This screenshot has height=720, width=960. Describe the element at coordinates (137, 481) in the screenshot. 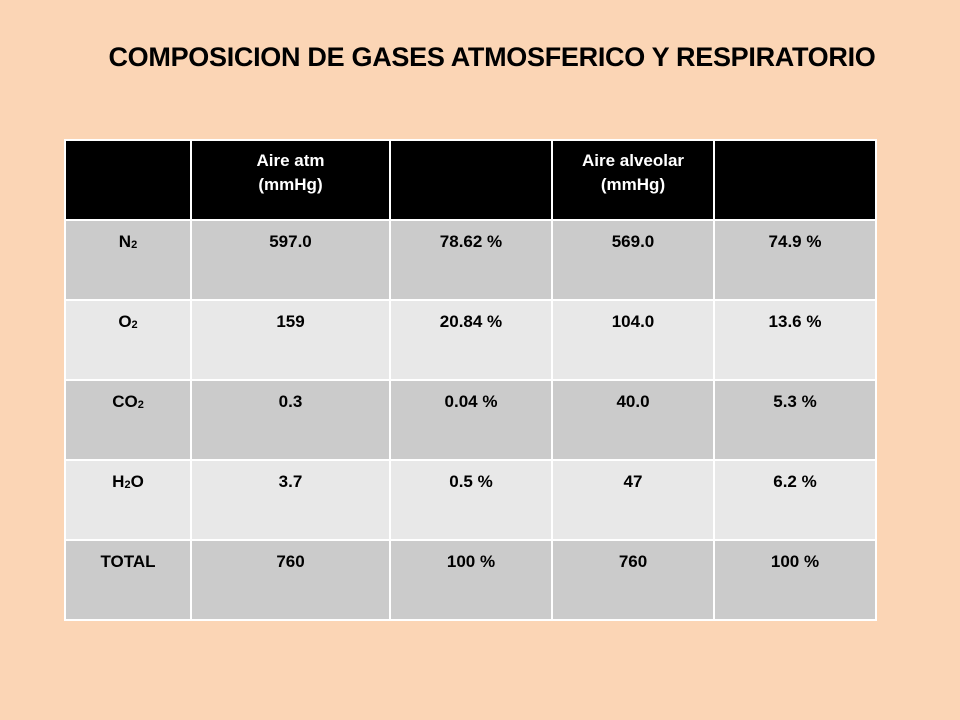

I see `gas-symbol-tail: O` at that location.